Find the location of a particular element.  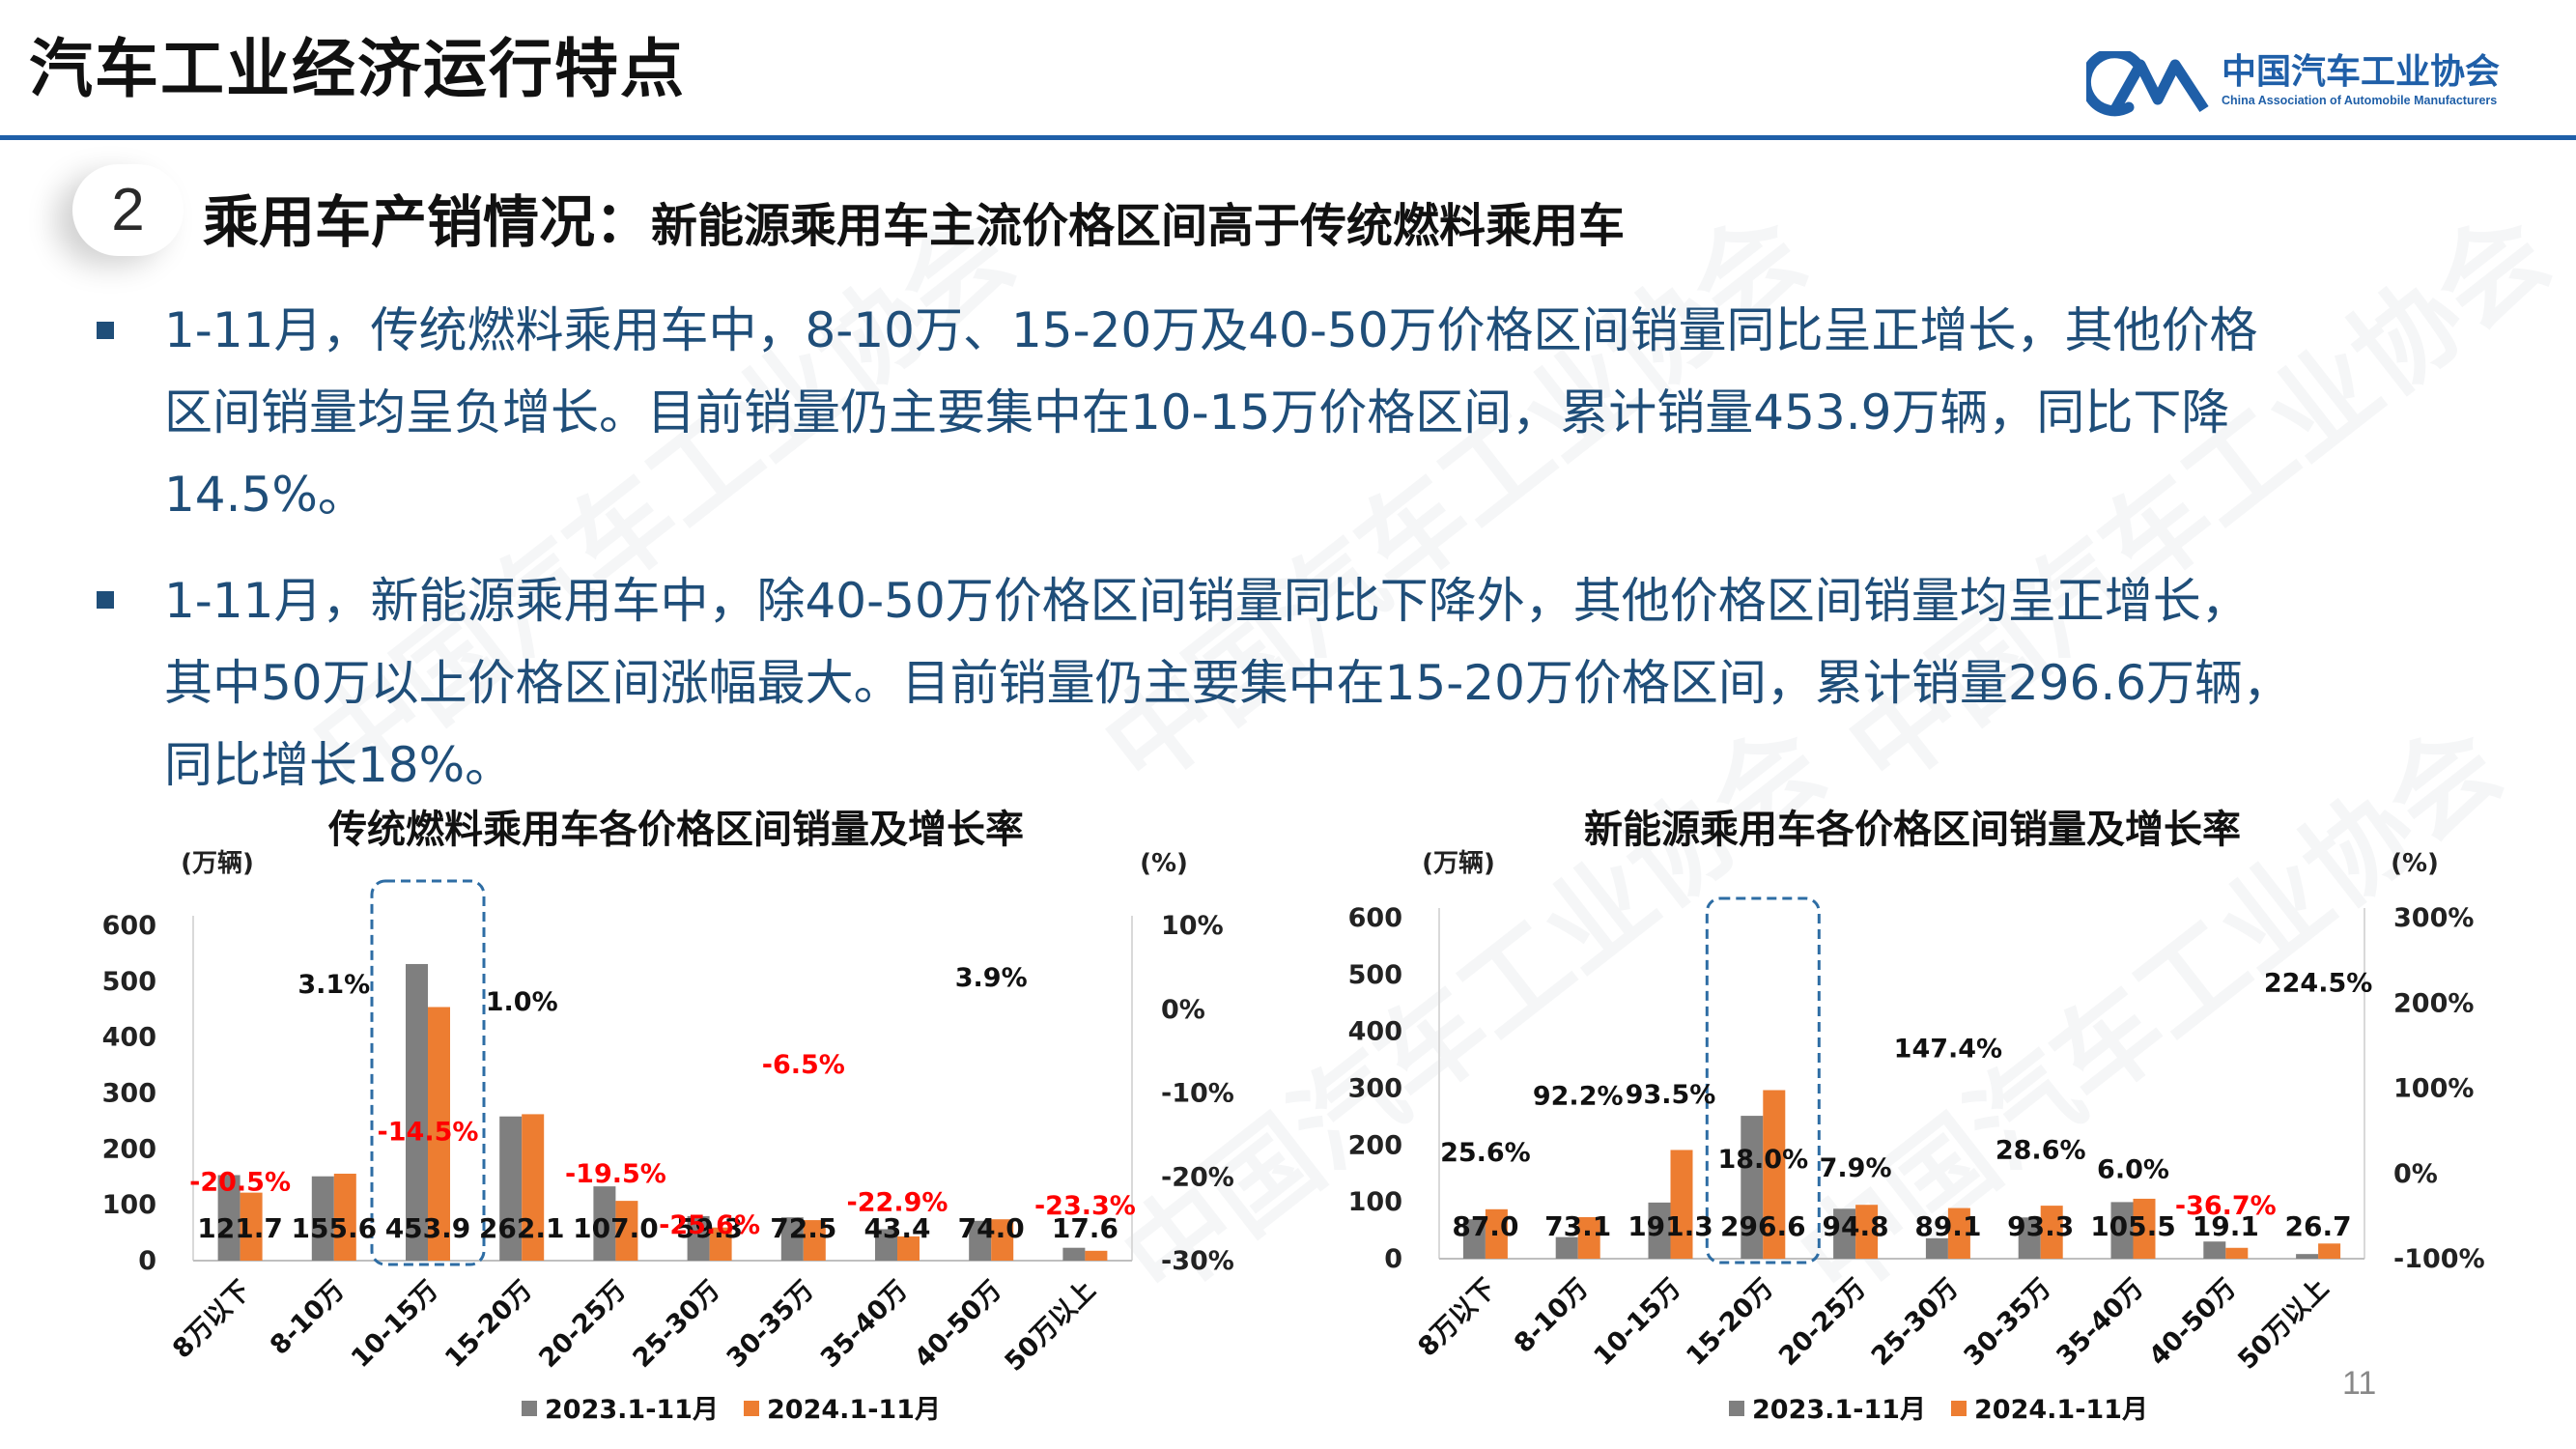

growth-rate-label: 224.5% is located at coordinates (2318, 984).